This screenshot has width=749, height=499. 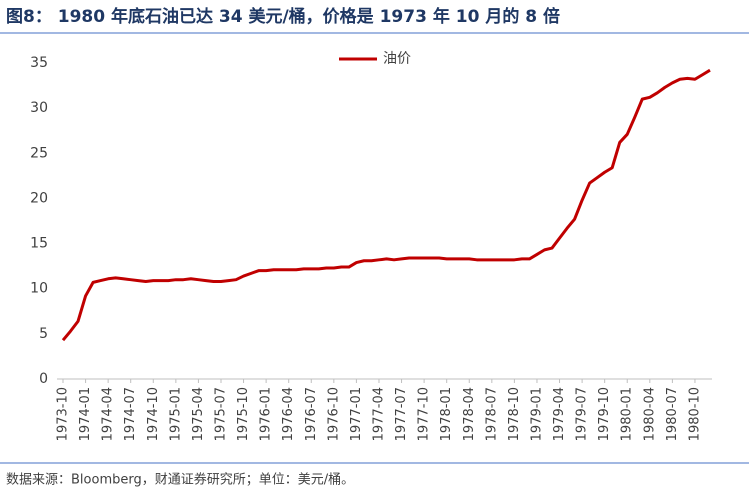 What do you see at coordinates (469, 414) in the screenshot?
I see `x-tick-label: 1978-04` at bounding box center [469, 414].